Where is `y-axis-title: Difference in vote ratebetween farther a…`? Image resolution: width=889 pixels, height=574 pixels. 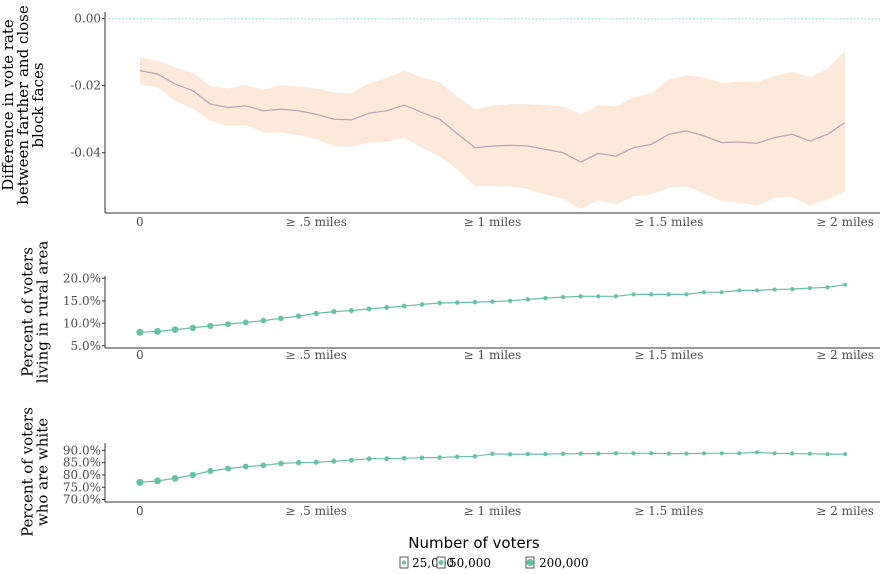
y-axis-title: Difference in vote ratebetween farther a… is located at coordinates (23, 105).